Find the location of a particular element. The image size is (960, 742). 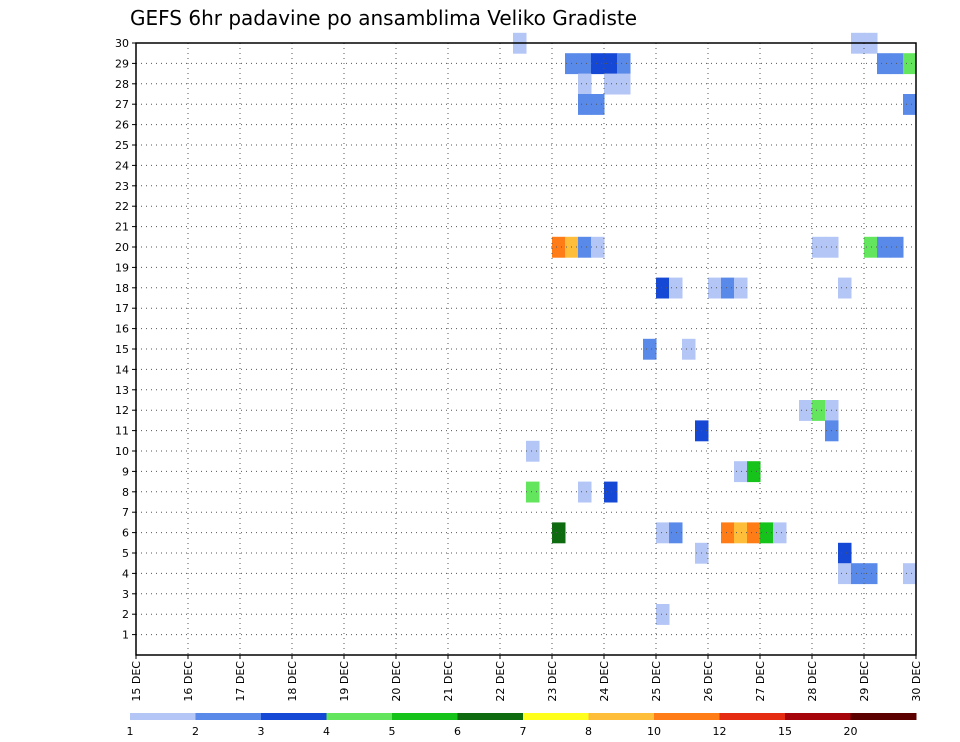

y-tick-label: 13 is located at coordinates (122, 390).